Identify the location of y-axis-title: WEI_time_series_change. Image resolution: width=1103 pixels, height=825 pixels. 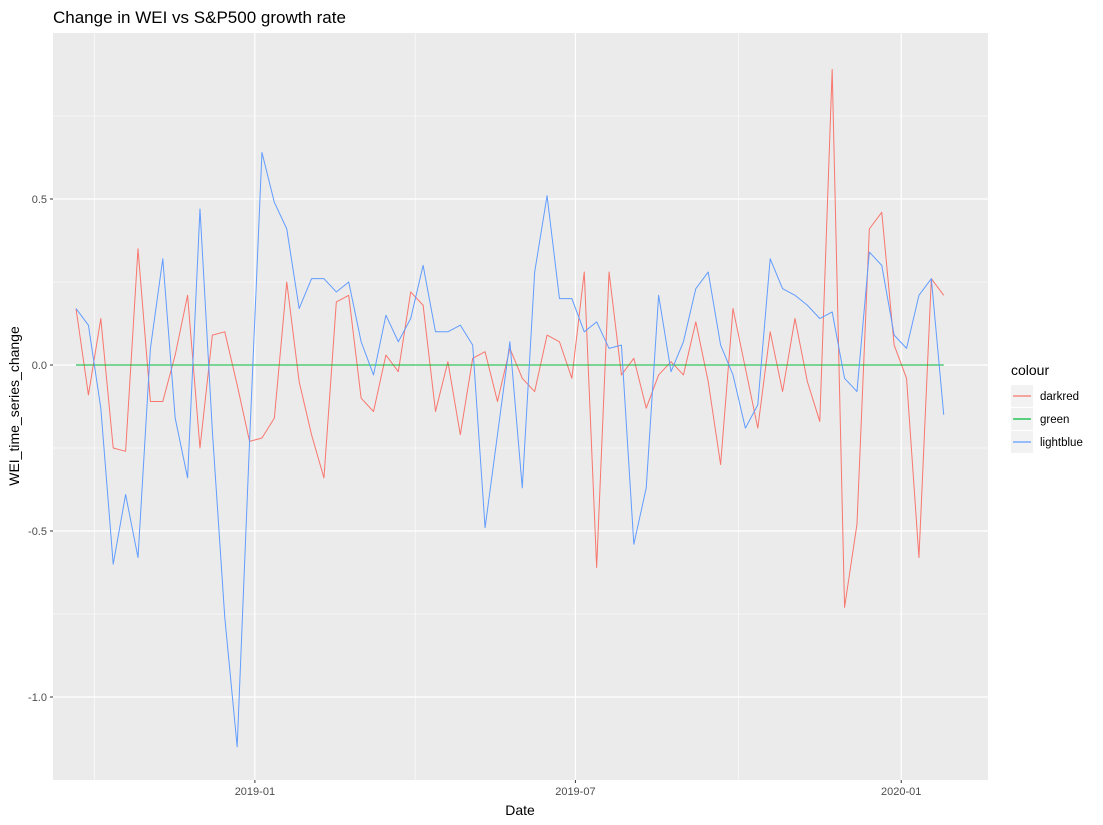
(14, 406).